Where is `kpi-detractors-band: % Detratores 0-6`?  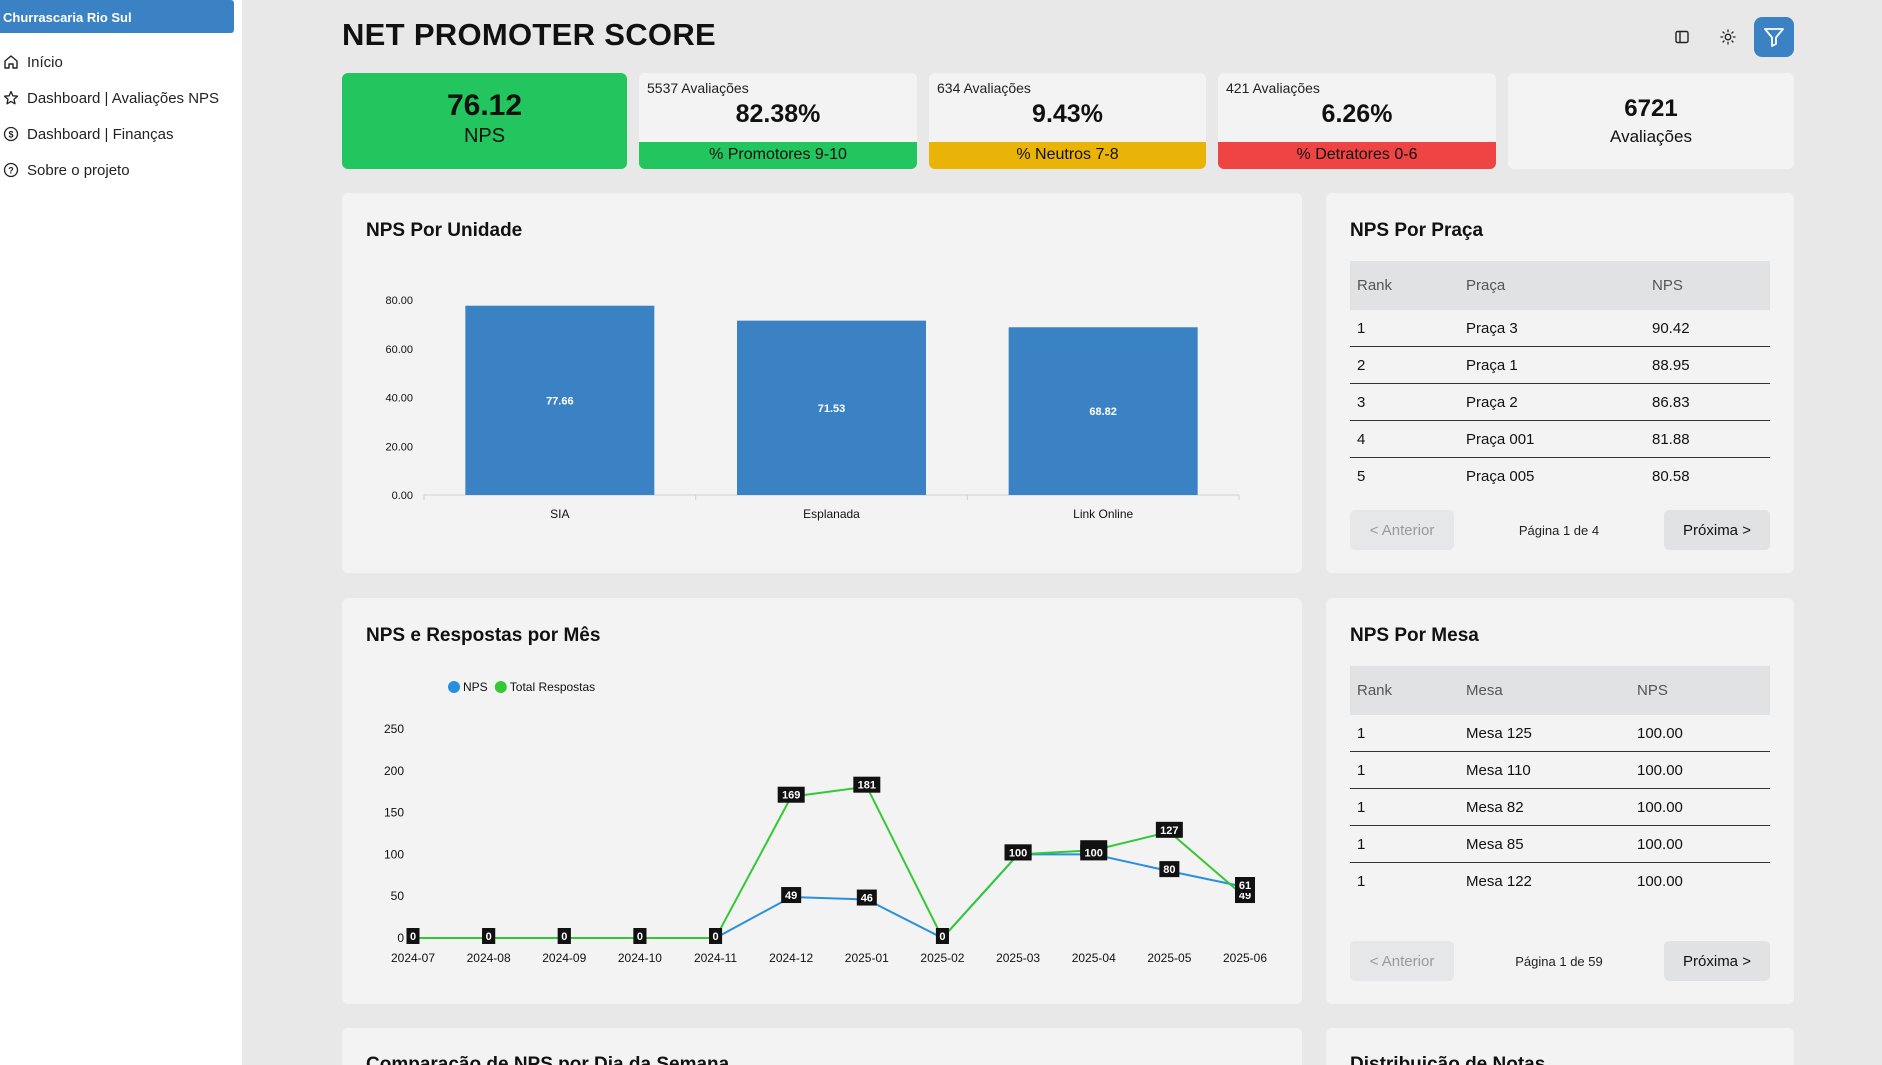 kpi-detractors-band: % Detratores 0-6 is located at coordinates (1357, 155).